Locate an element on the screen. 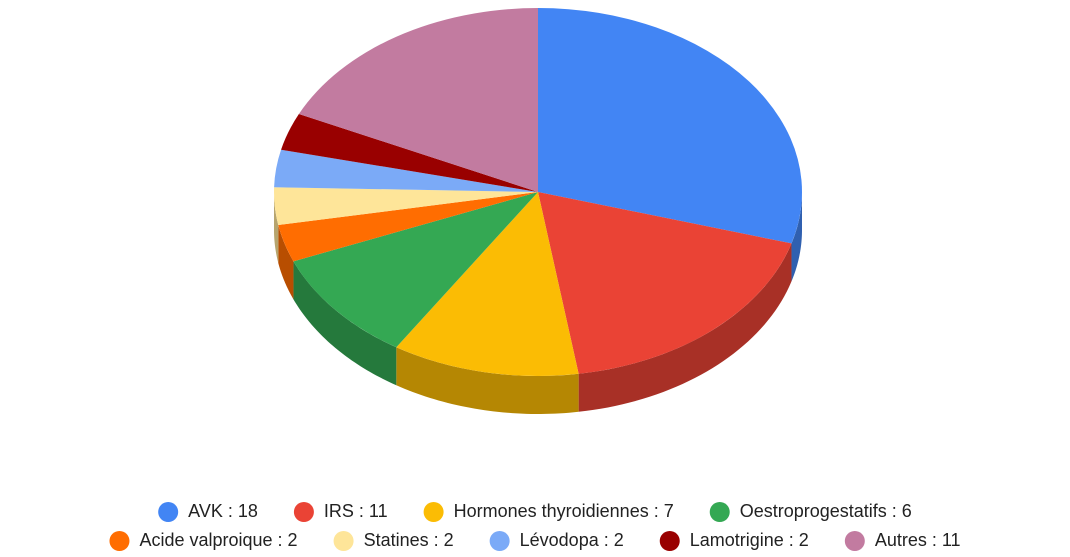  legend-label: AVK : 18 is located at coordinates (223, 511).